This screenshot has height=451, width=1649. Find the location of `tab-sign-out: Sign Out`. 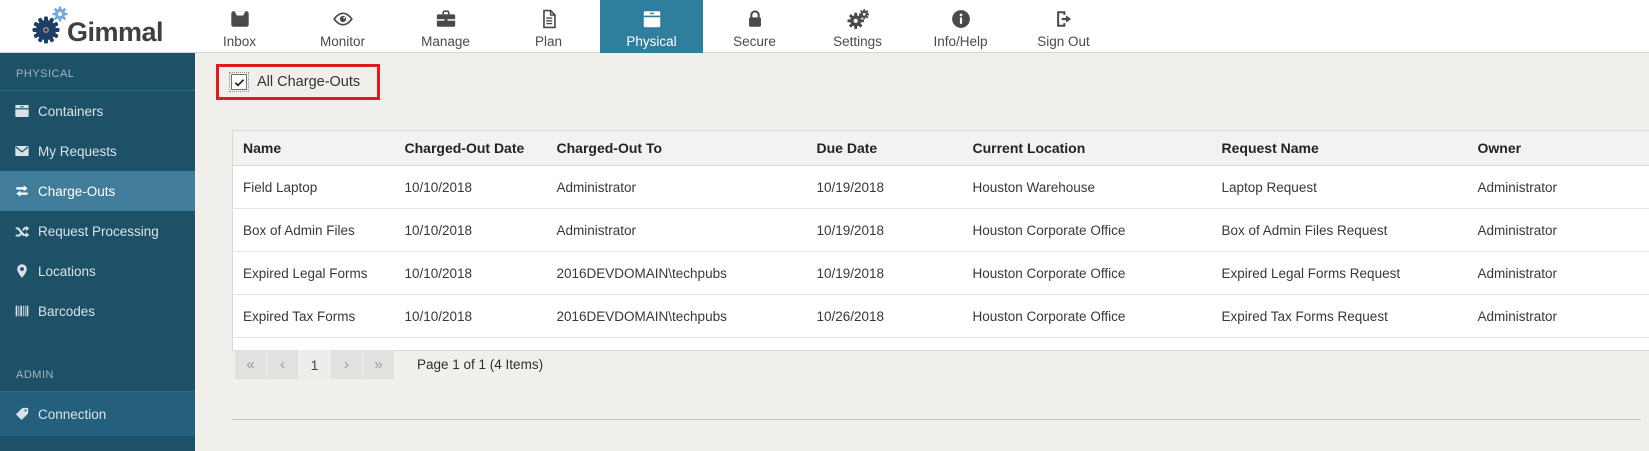

tab-sign-out: Sign Out is located at coordinates (1063, 26).